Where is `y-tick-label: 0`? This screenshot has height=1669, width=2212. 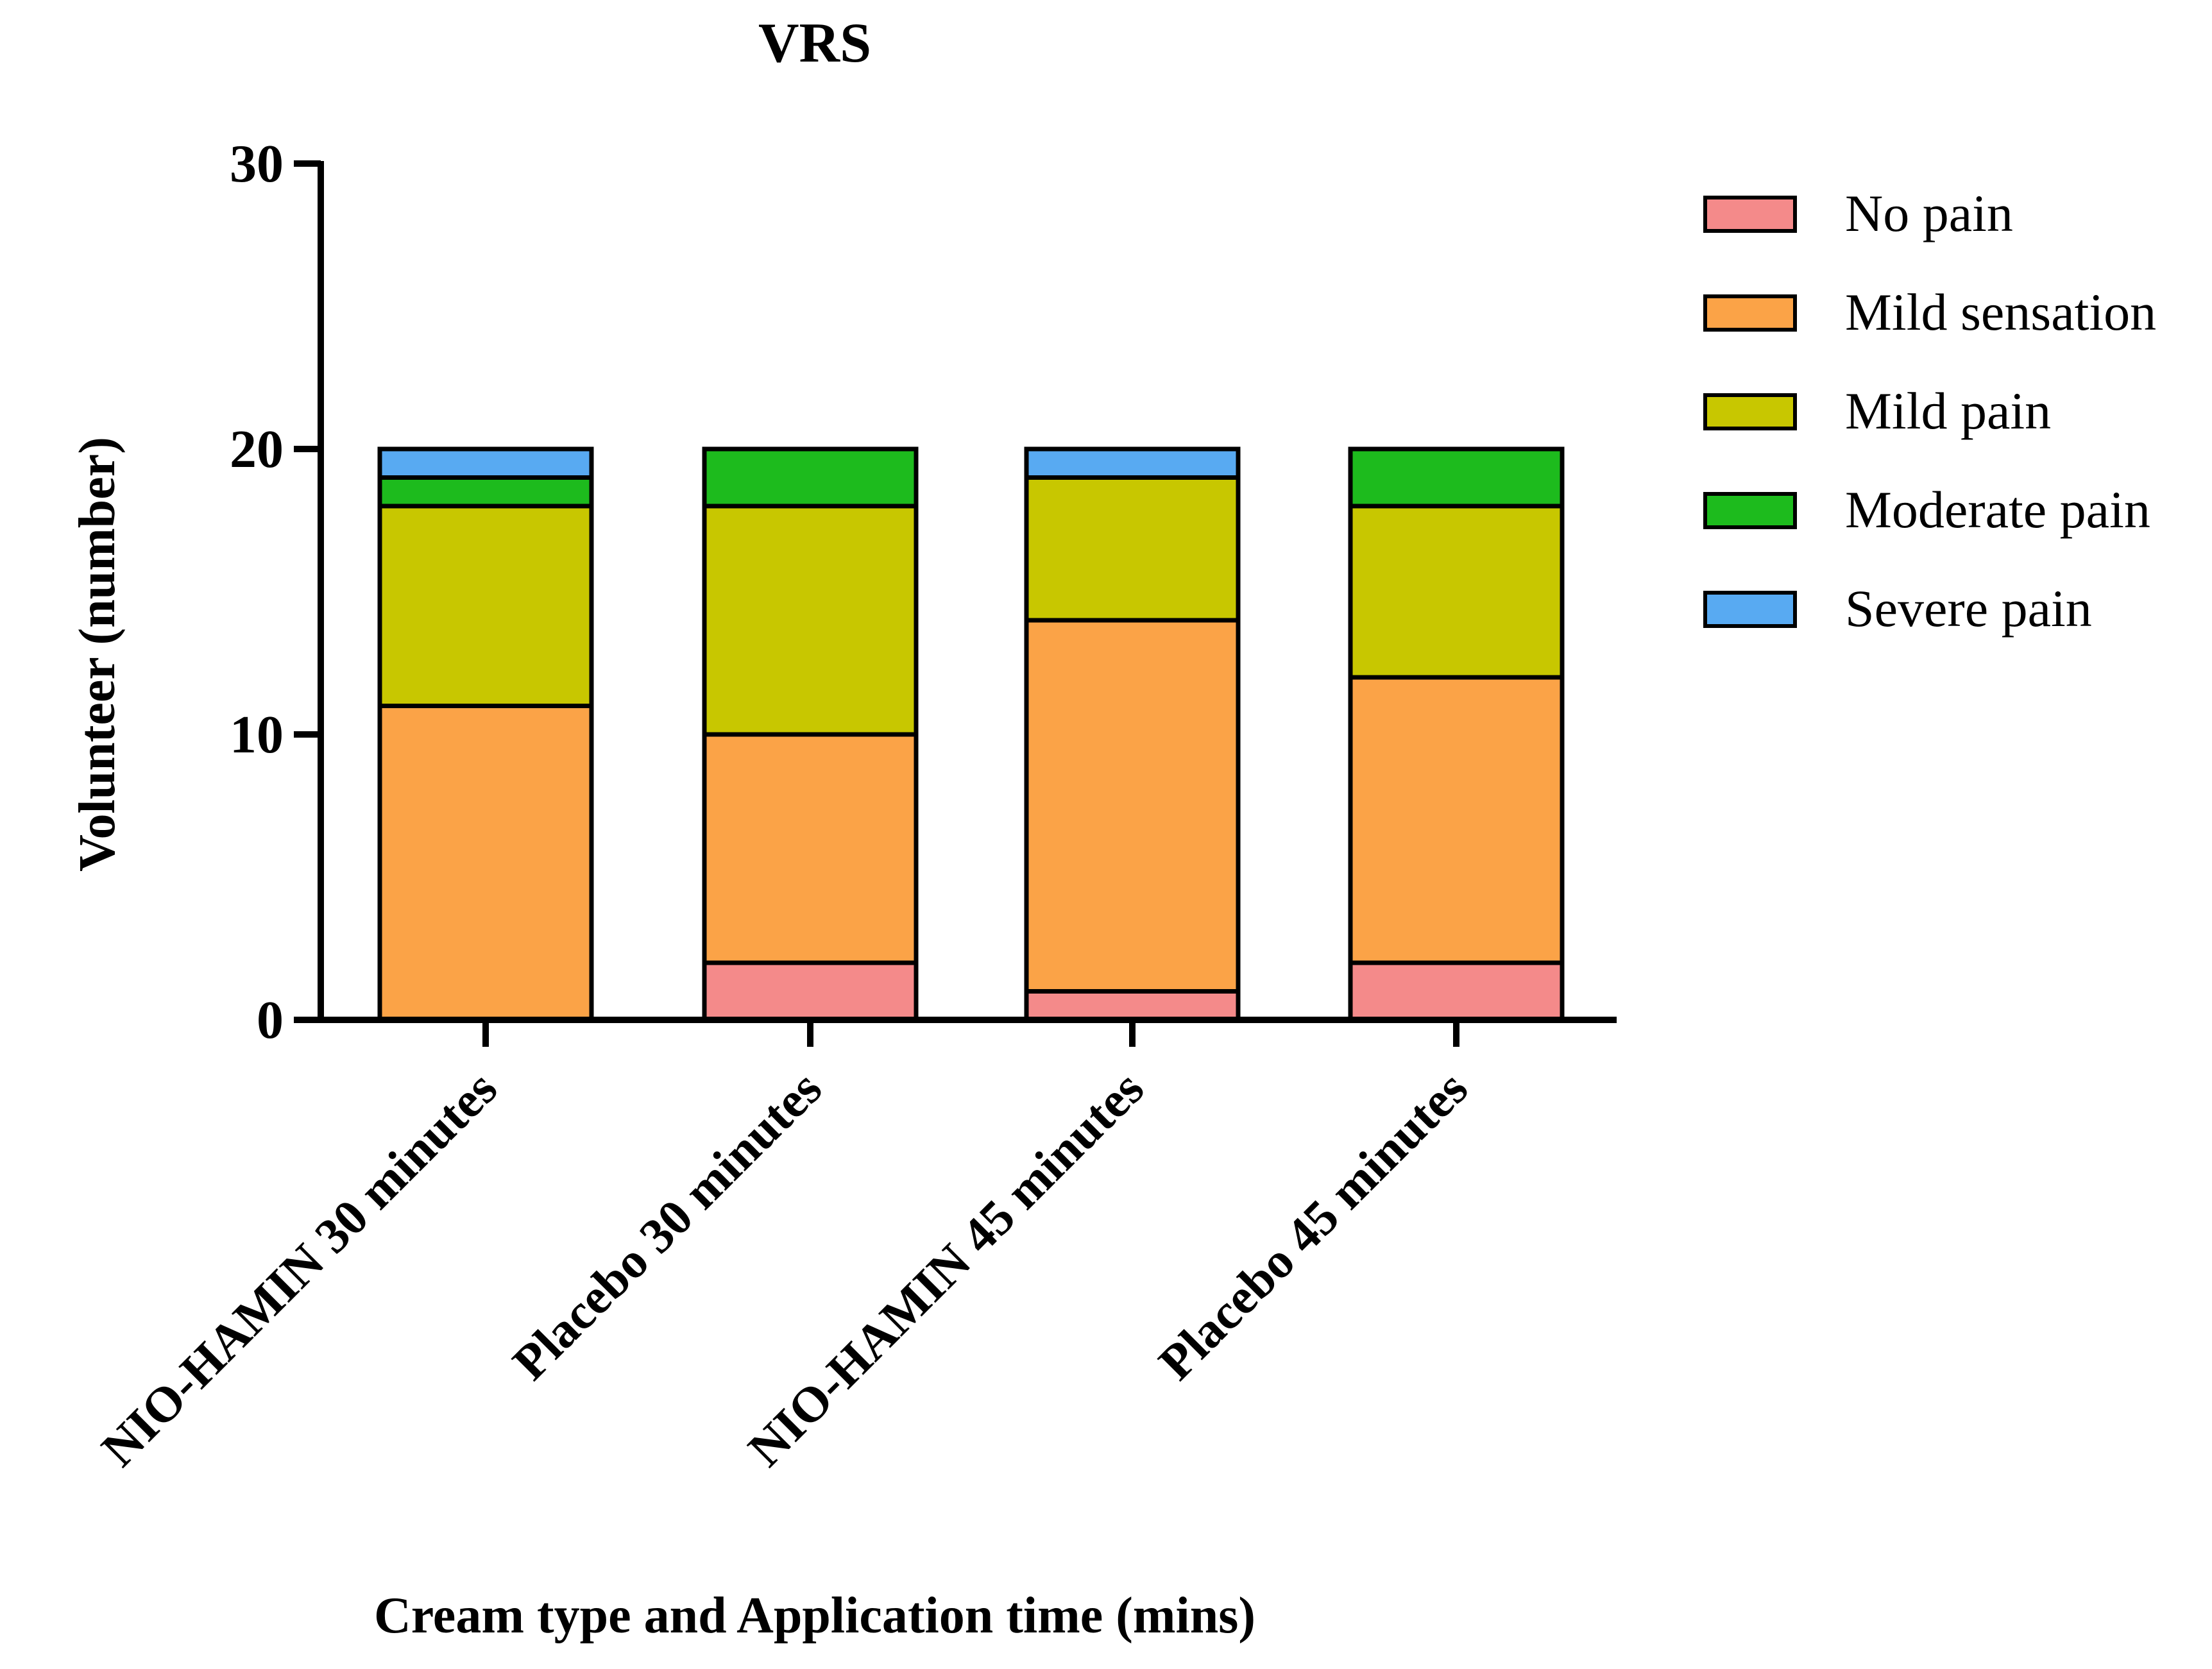 y-tick-label: 0 is located at coordinates (270, 1020).